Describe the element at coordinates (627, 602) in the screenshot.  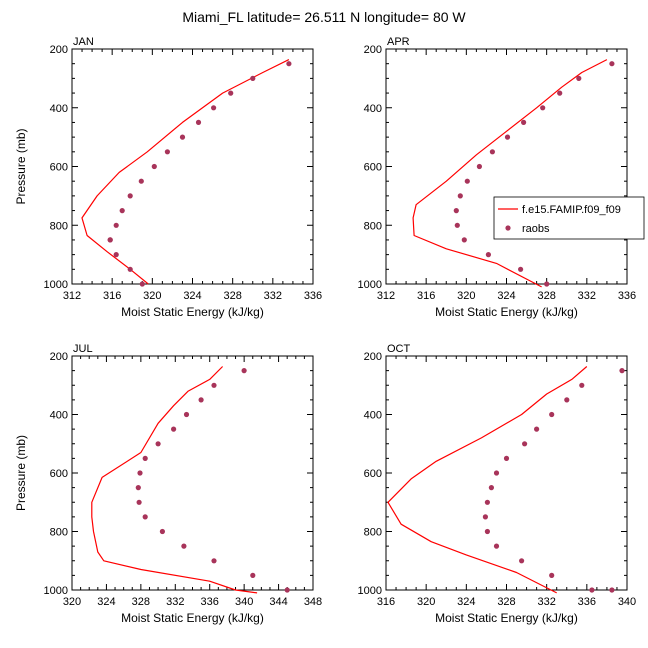
I see `x-tick-label: 340` at that location.